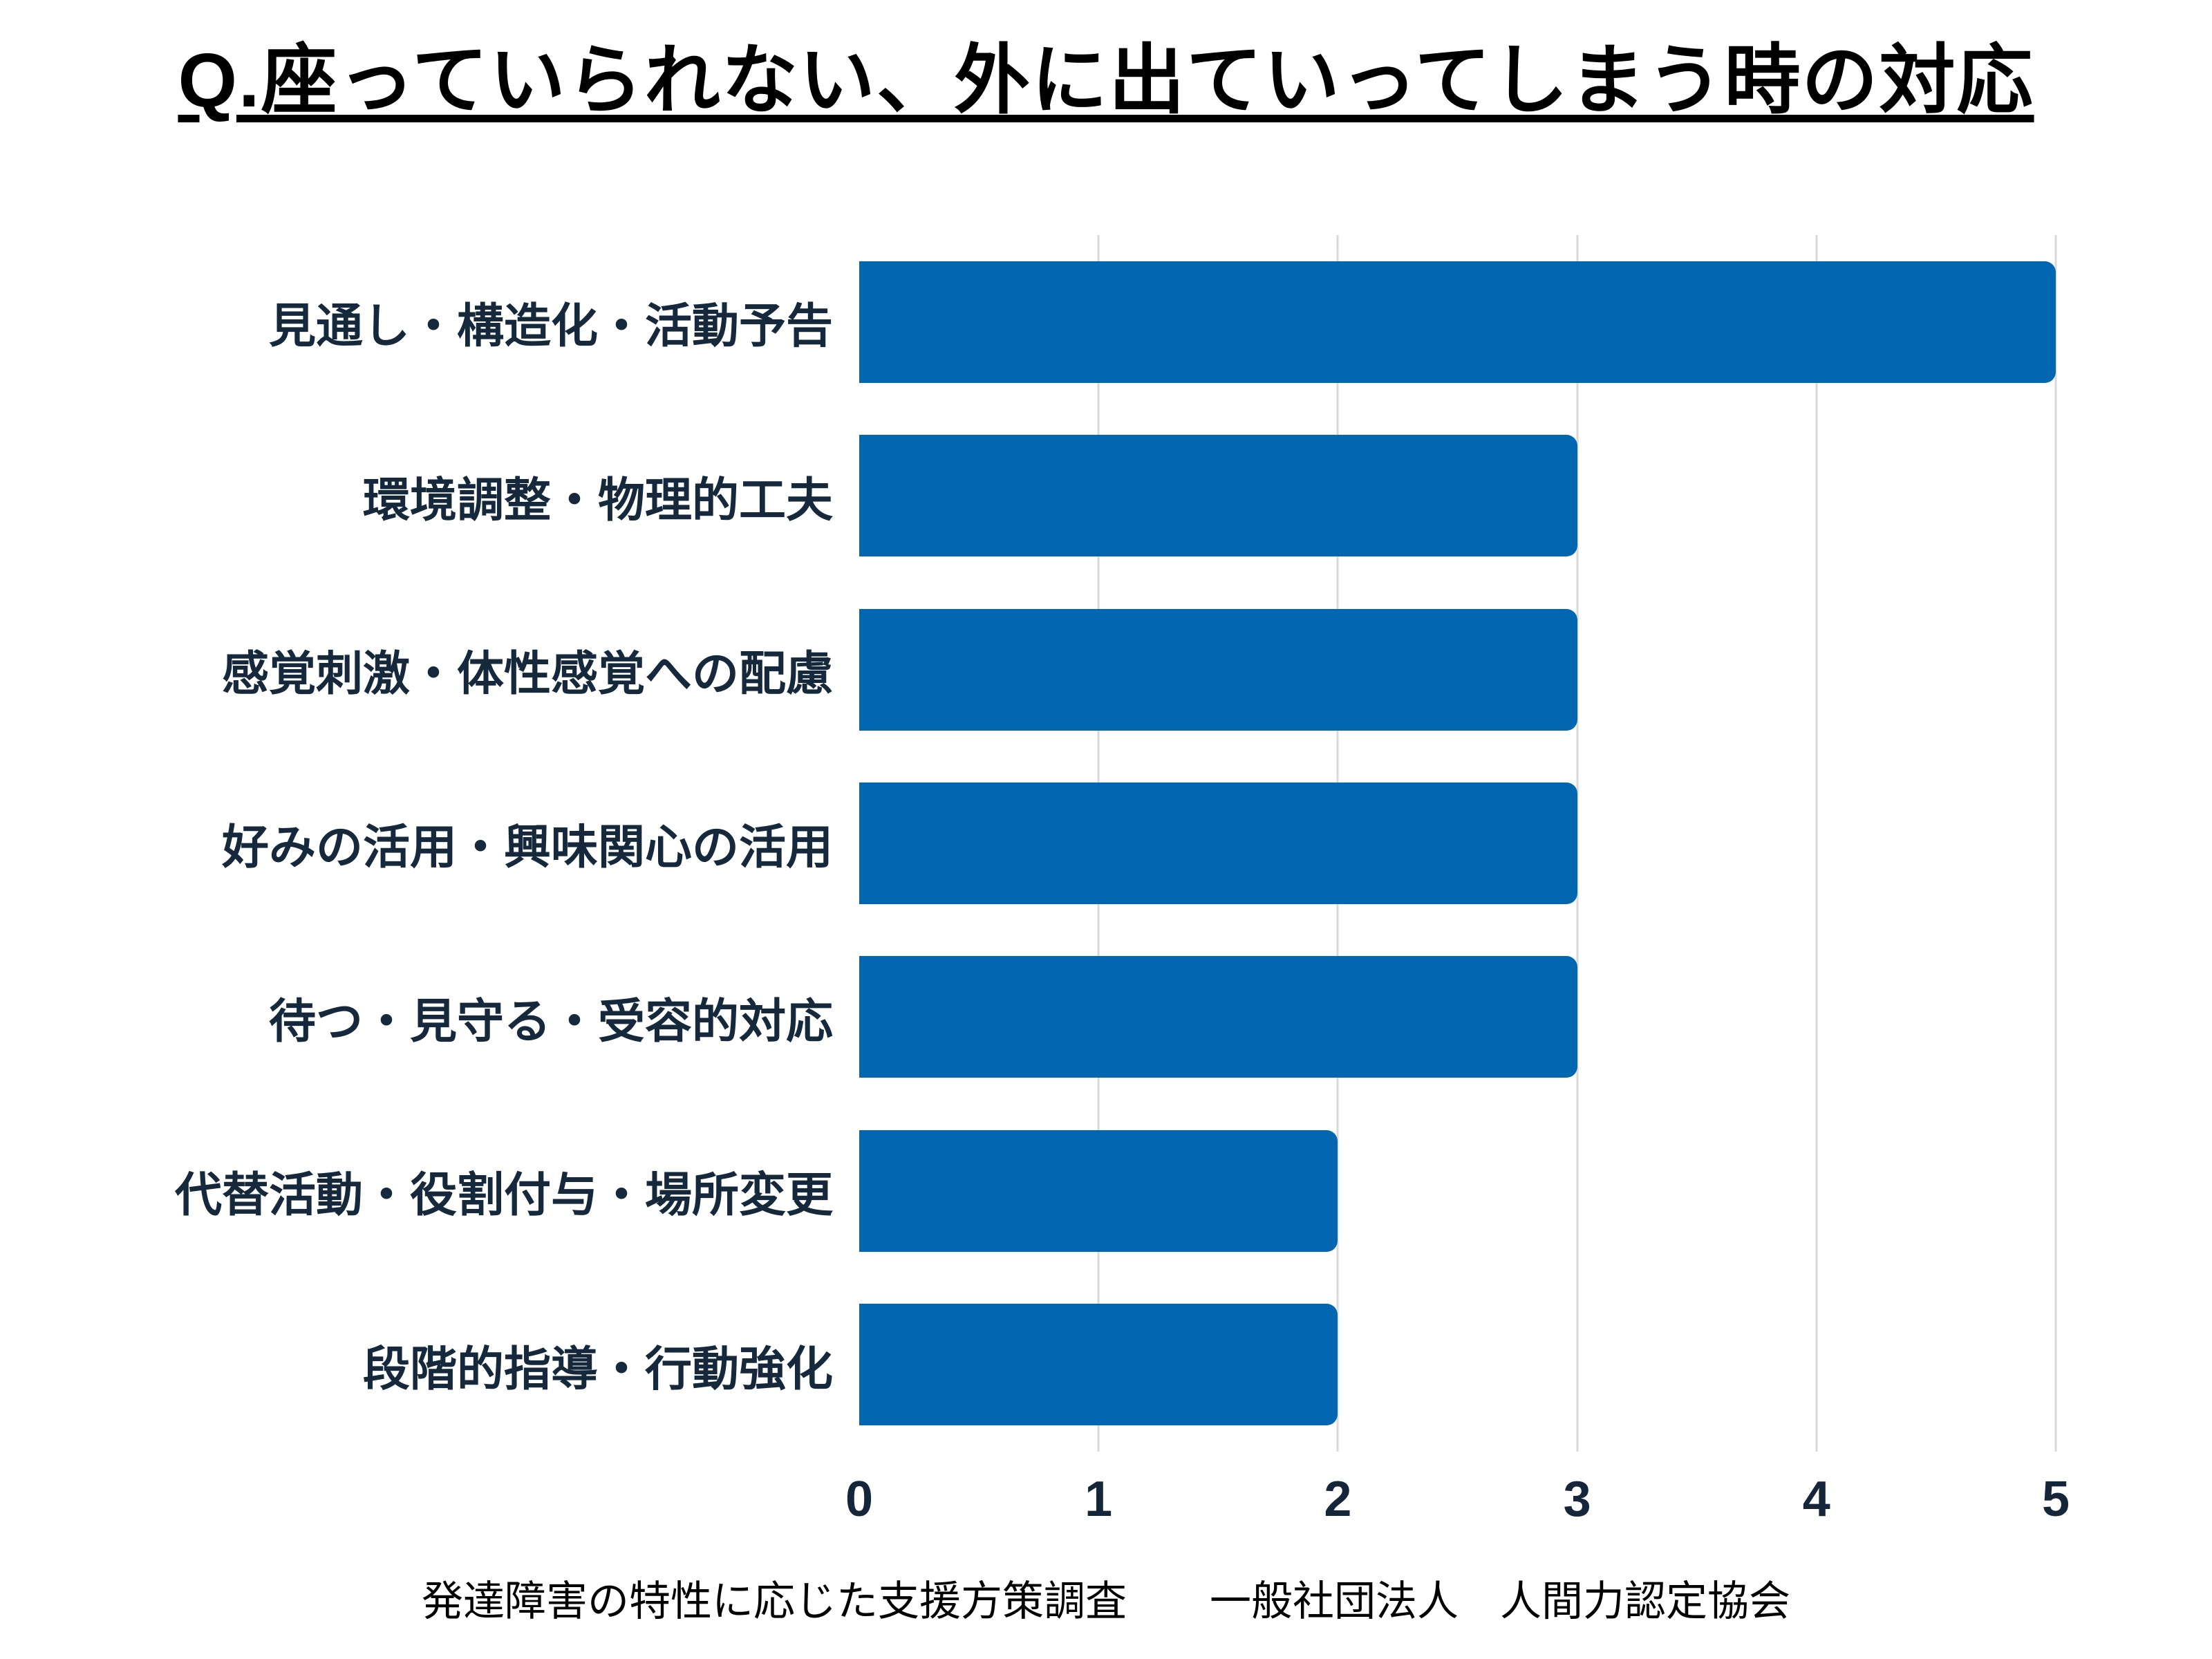 This screenshot has width=2212, height=1659. I want to click on chart-row: 好みの活用・興味関心の活用, so click(1028, 843).